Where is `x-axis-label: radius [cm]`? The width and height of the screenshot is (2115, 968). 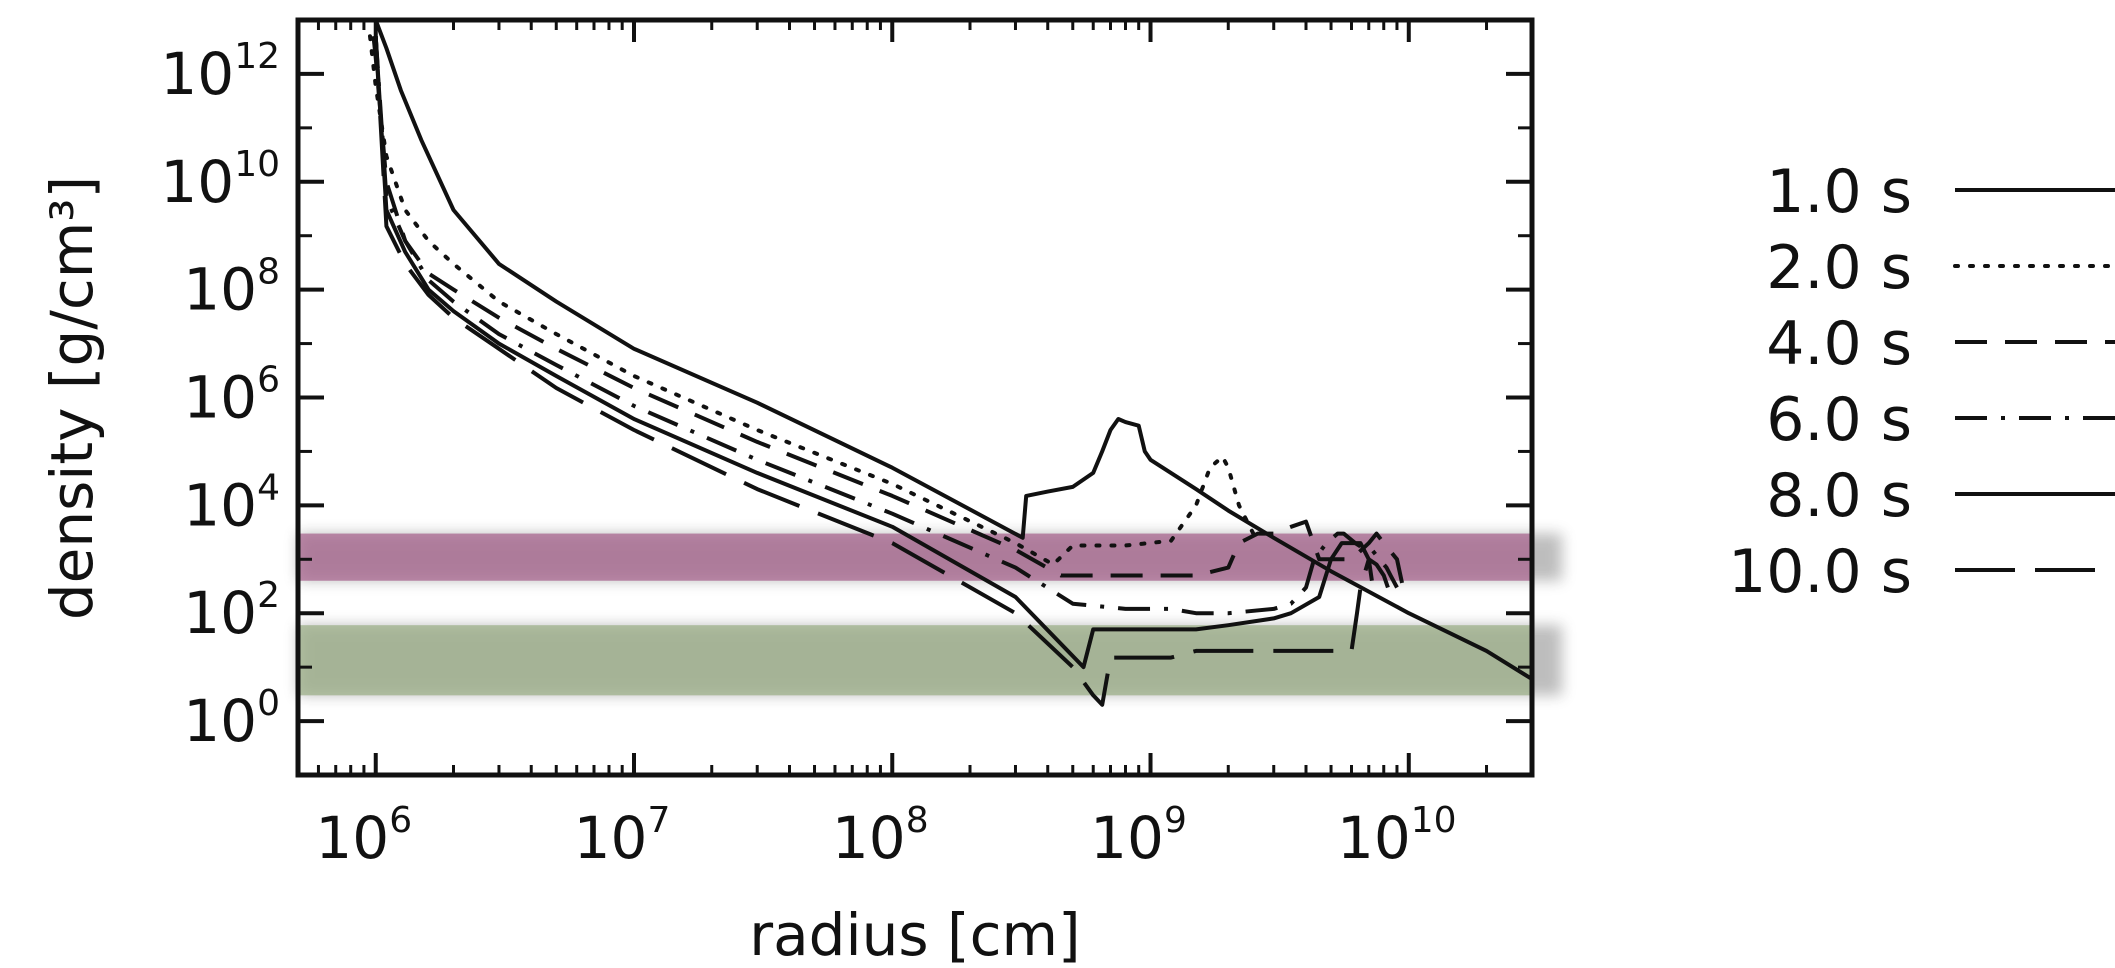 x-axis-label: radius [cm] is located at coordinates (914, 934).